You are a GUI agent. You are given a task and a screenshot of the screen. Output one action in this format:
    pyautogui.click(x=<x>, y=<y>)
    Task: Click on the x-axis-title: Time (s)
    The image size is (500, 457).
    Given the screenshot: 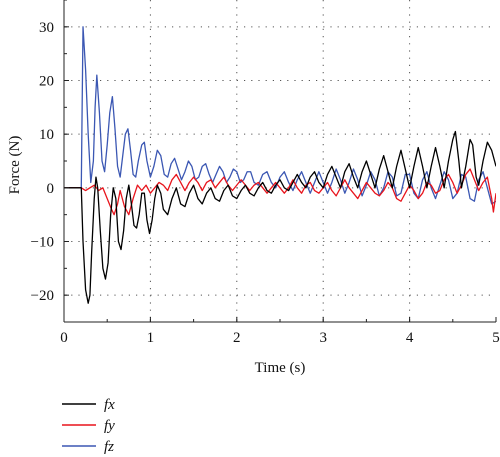 What is the action you would take?
    pyautogui.click(x=280, y=368)
    